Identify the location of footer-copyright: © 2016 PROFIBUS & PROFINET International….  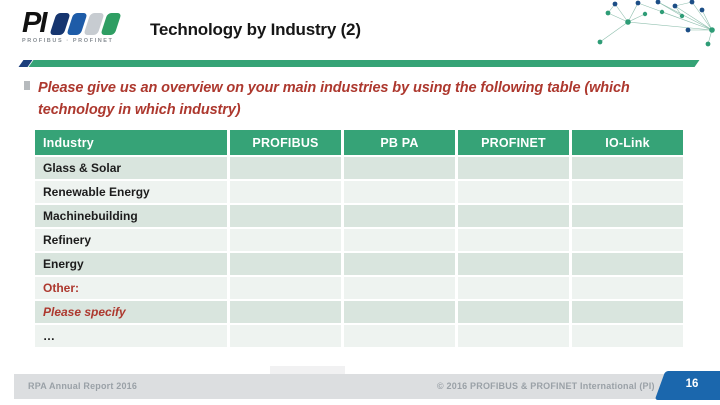
(546, 386).